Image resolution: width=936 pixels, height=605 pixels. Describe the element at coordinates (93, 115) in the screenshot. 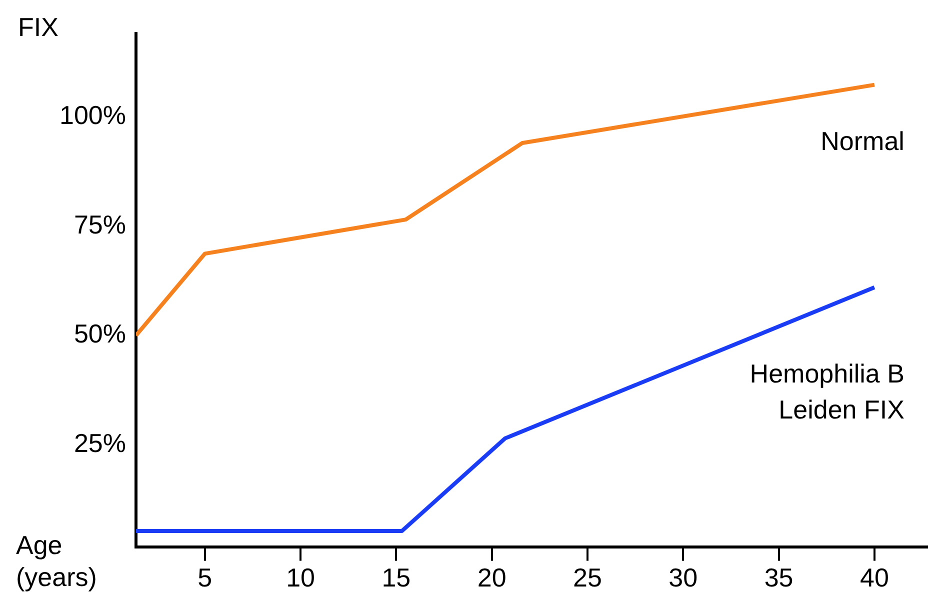

I see `y-tick-label: 100%` at that location.